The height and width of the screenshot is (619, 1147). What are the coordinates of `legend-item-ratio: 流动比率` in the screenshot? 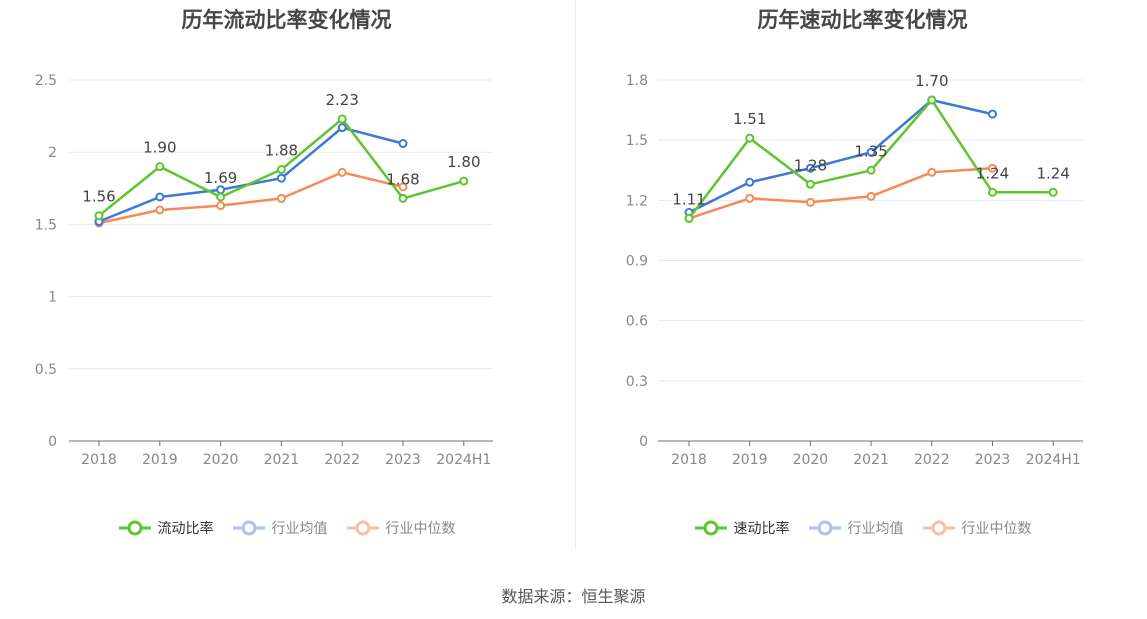 It's located at (166, 528).